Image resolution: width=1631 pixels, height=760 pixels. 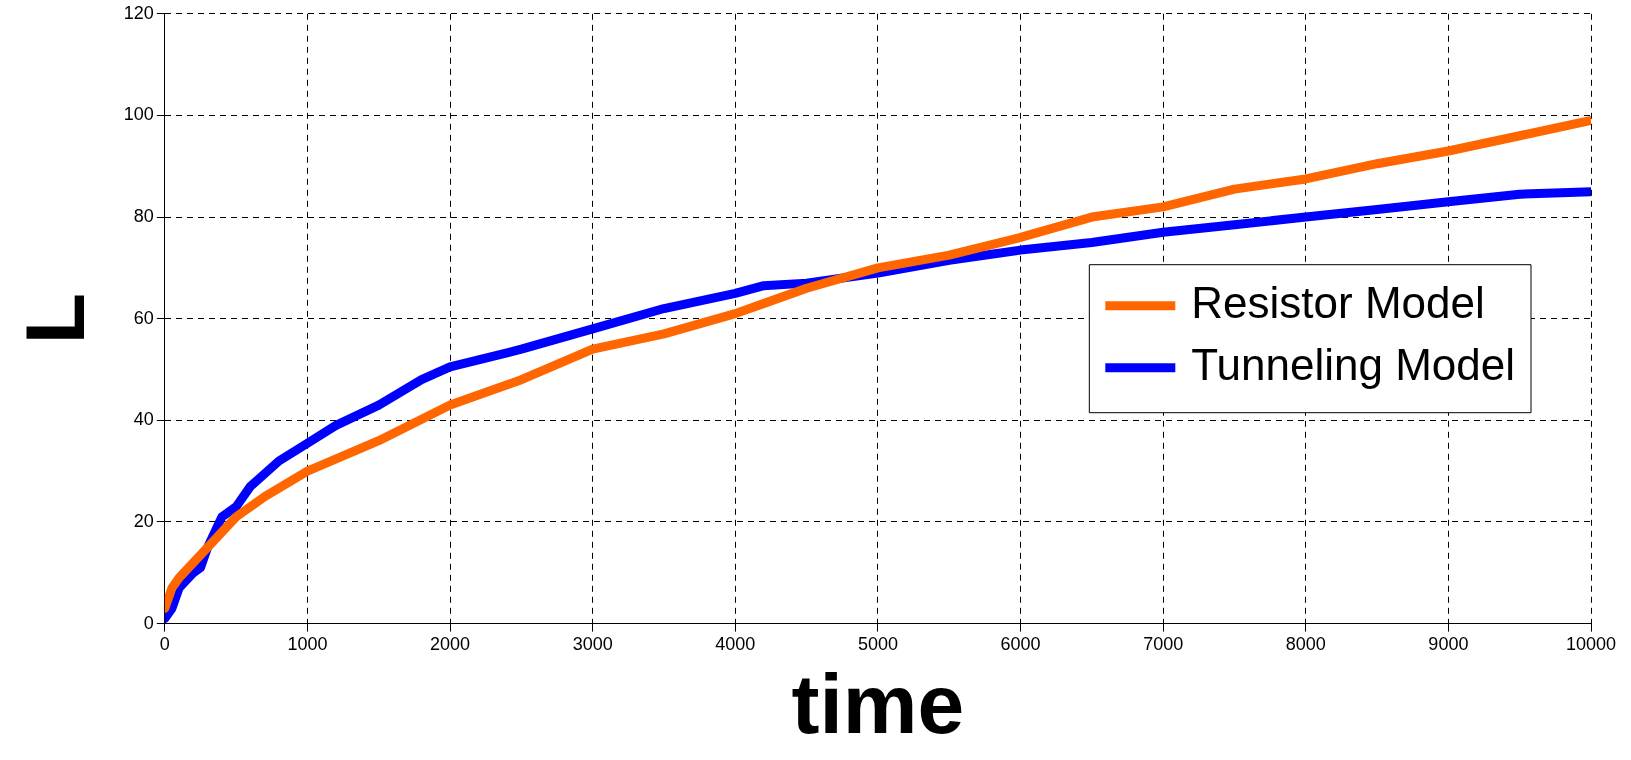 What do you see at coordinates (877, 644) in the screenshot?
I see `x-tick-label: 5000` at bounding box center [877, 644].